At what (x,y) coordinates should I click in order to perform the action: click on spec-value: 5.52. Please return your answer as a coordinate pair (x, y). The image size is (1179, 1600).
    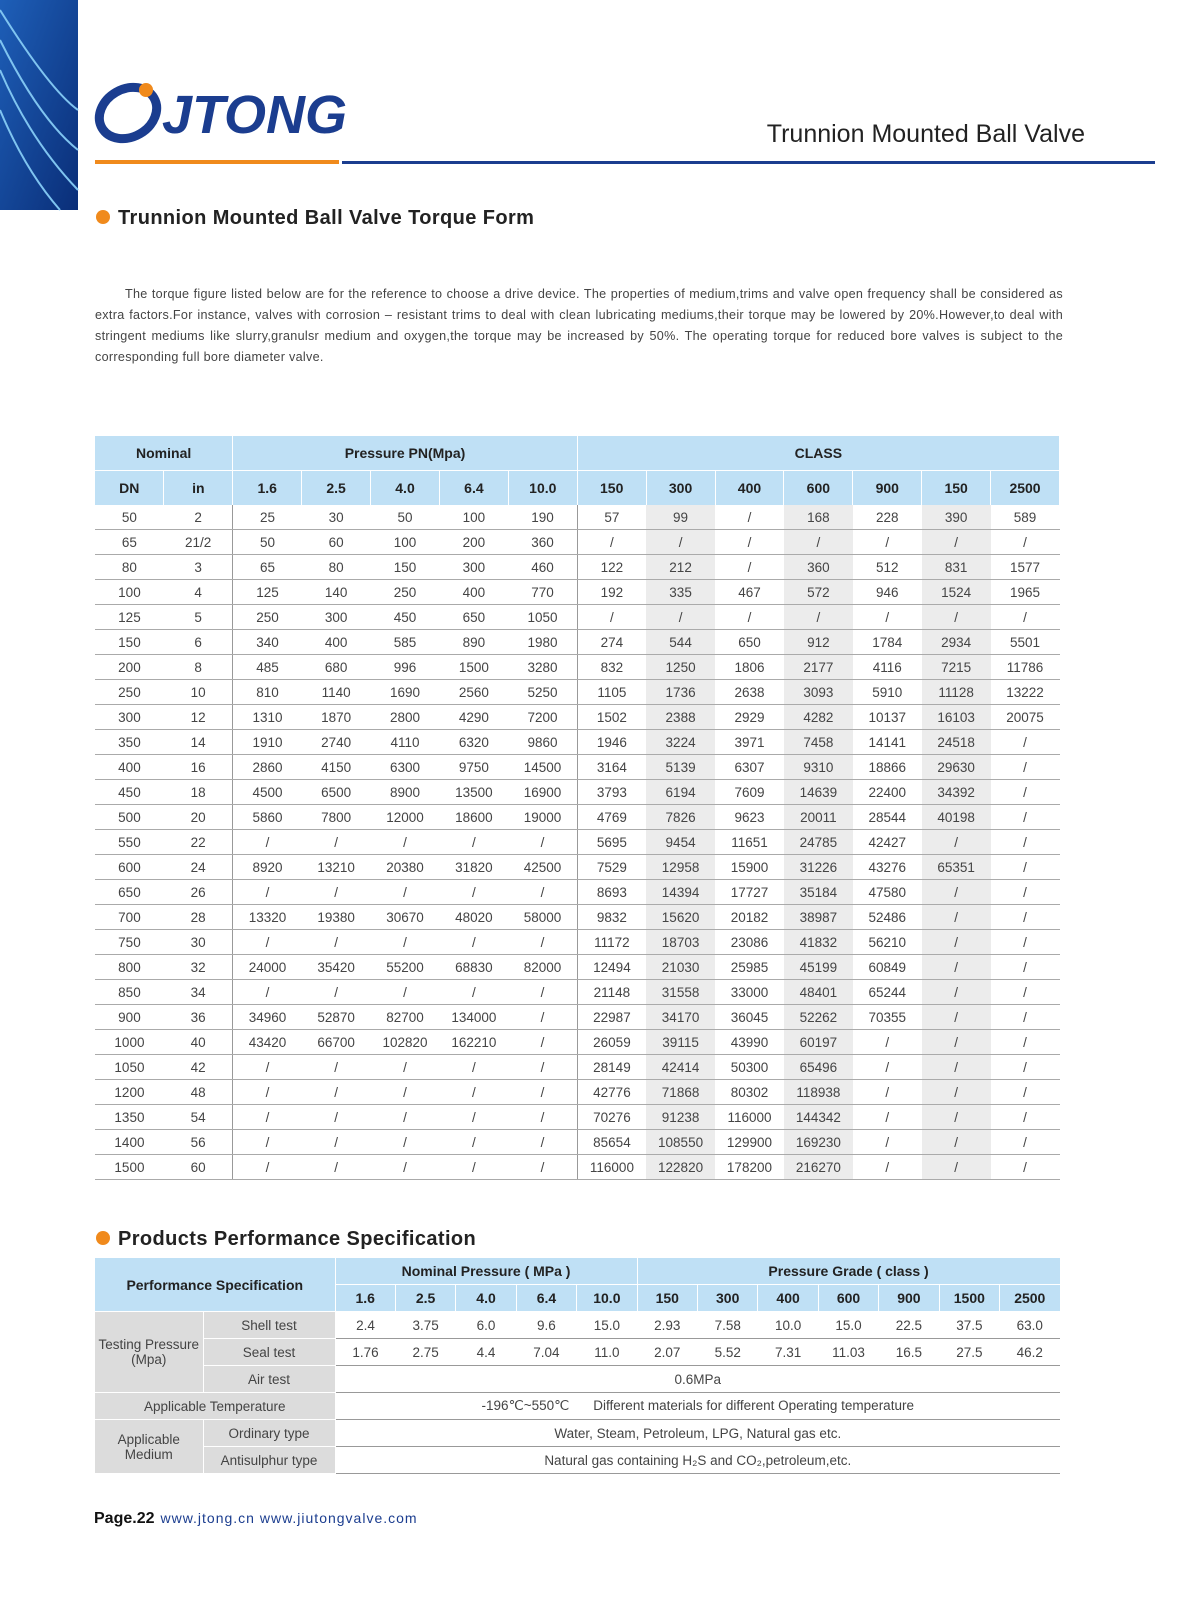
    Looking at the image, I should click on (727, 1352).